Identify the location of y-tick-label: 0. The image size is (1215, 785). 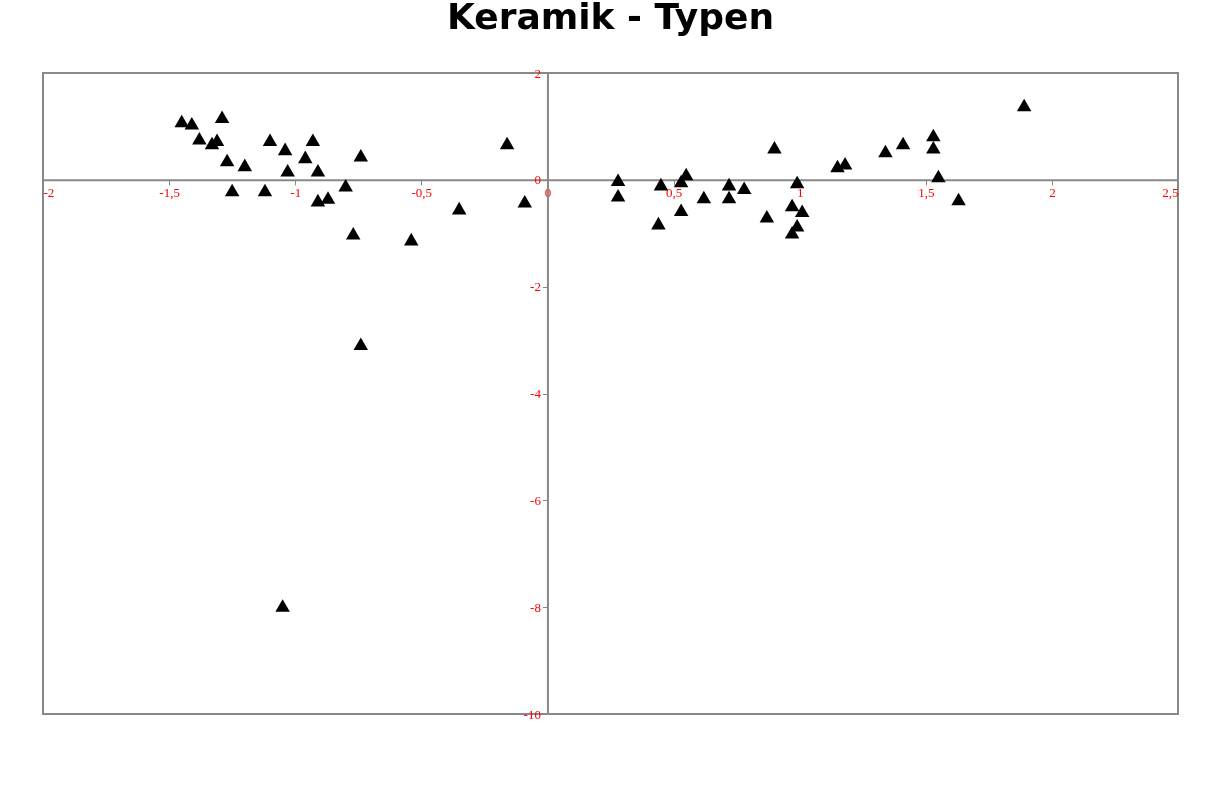
(537, 180).